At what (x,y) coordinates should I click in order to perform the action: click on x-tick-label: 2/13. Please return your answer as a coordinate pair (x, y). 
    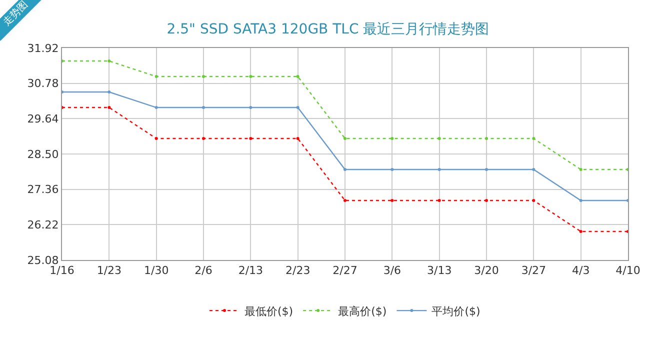
    Looking at the image, I should click on (251, 271).